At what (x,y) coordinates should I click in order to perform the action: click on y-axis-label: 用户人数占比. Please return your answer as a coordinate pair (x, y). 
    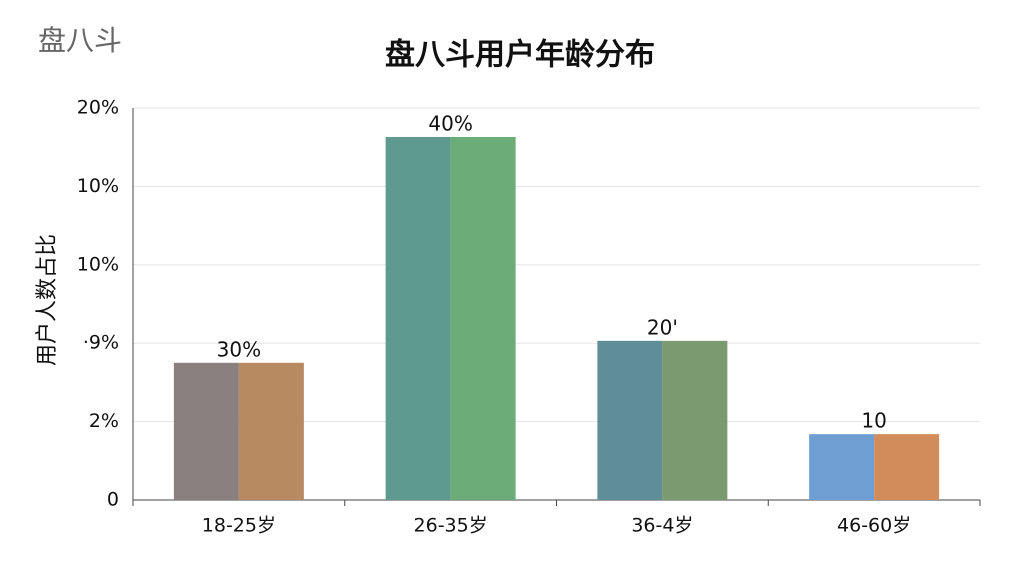
    Looking at the image, I should click on (47, 300).